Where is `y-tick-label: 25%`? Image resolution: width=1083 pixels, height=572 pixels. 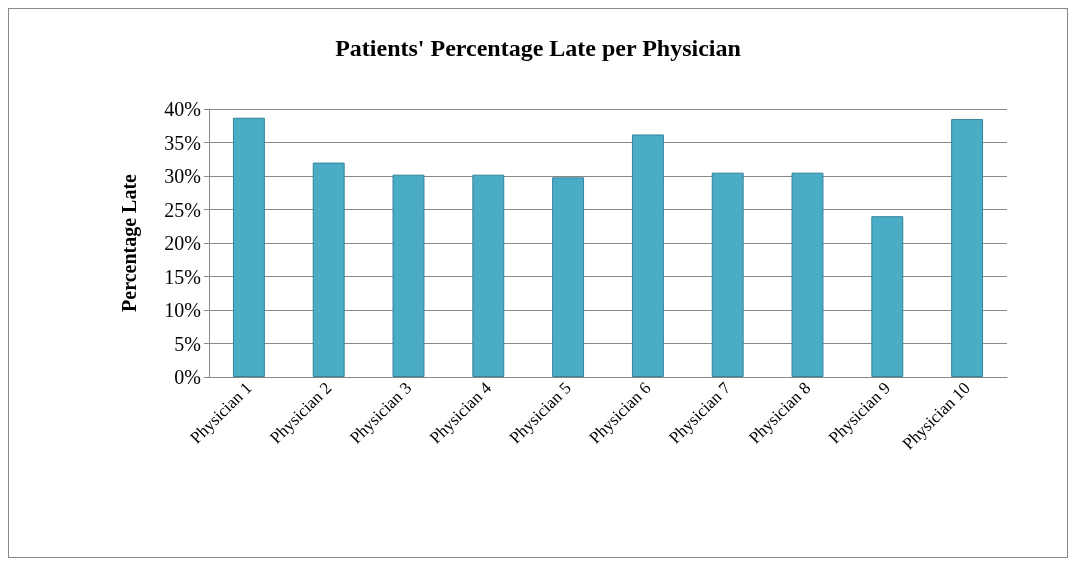 y-tick-label: 25% is located at coordinates (182, 209).